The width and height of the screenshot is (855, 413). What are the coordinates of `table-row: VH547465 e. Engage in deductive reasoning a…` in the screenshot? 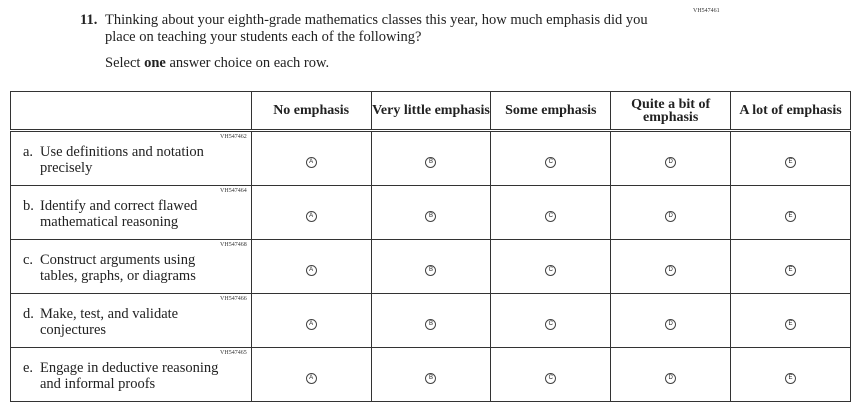 It's located at (430, 374).